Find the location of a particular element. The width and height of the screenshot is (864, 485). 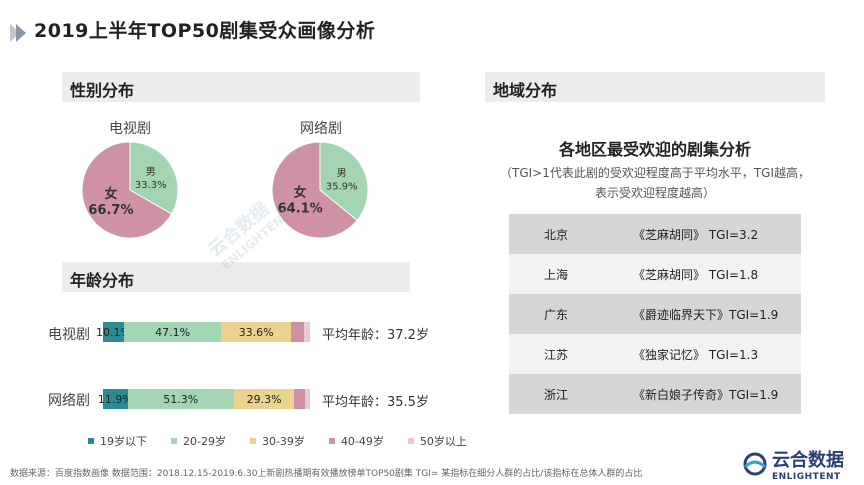

bar-segment-label: 51.3% is located at coordinates (181, 399).